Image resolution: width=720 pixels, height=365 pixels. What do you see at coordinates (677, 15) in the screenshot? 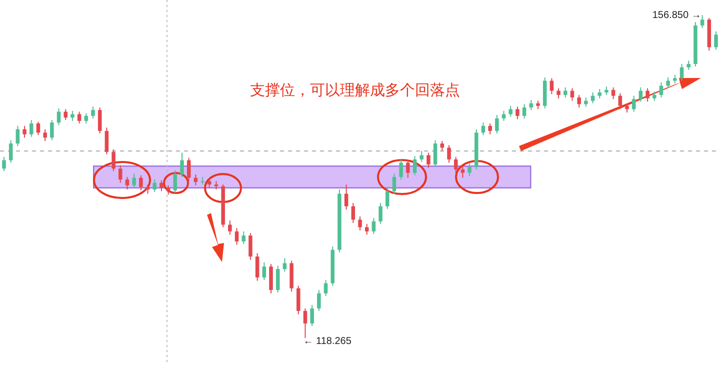
I see `annotation: 156.850 →` at bounding box center [677, 15].